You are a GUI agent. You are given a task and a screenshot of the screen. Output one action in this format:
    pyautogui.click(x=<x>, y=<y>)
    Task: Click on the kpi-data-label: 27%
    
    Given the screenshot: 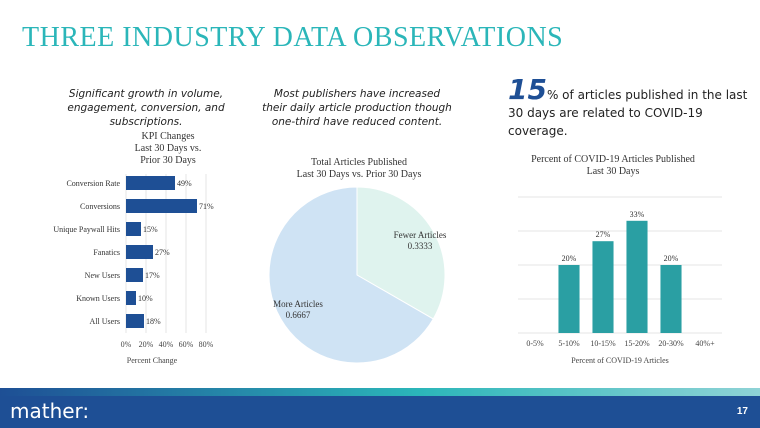 What is the action you would take?
    pyautogui.click(x=162, y=252)
    